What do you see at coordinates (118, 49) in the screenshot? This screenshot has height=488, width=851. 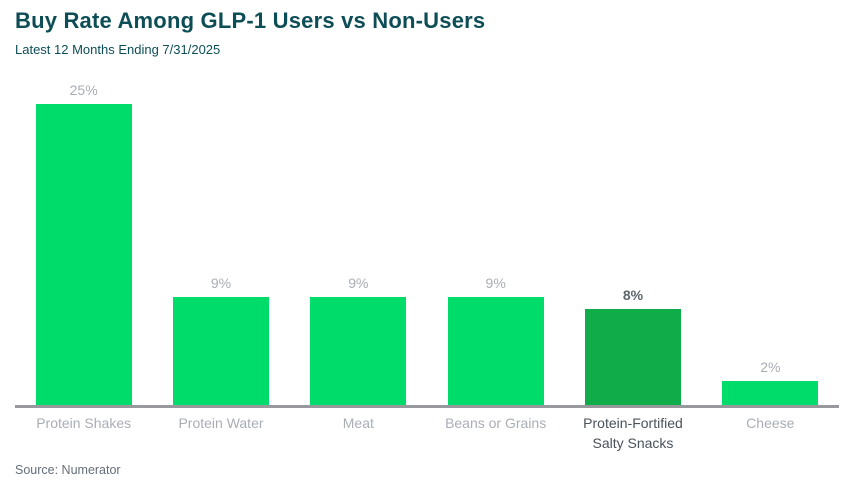 I see `chart-subtitle: Latest 12 Months Ending 7/31/2025` at bounding box center [118, 49].